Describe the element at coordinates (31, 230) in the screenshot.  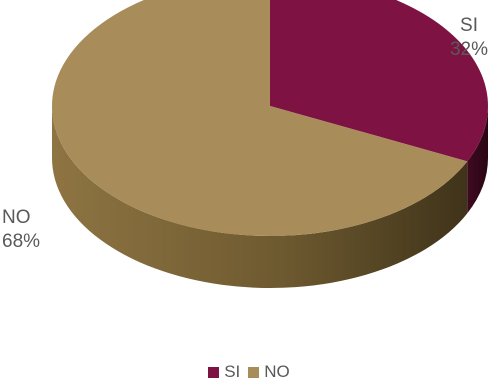
I see `data-label-no: NO 68%` at that location.